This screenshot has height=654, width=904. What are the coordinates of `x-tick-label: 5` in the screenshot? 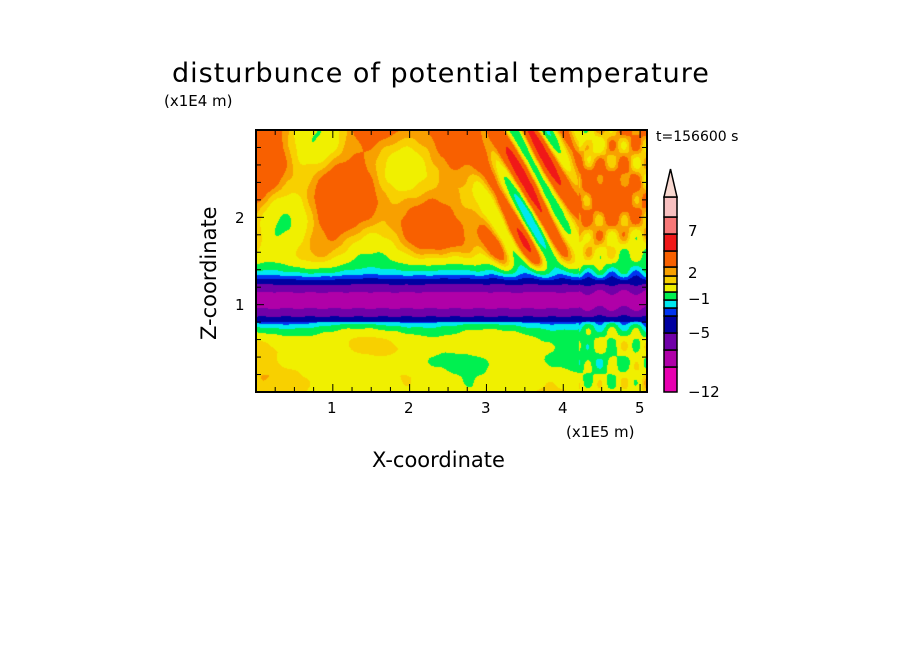 It's located at (640, 408).